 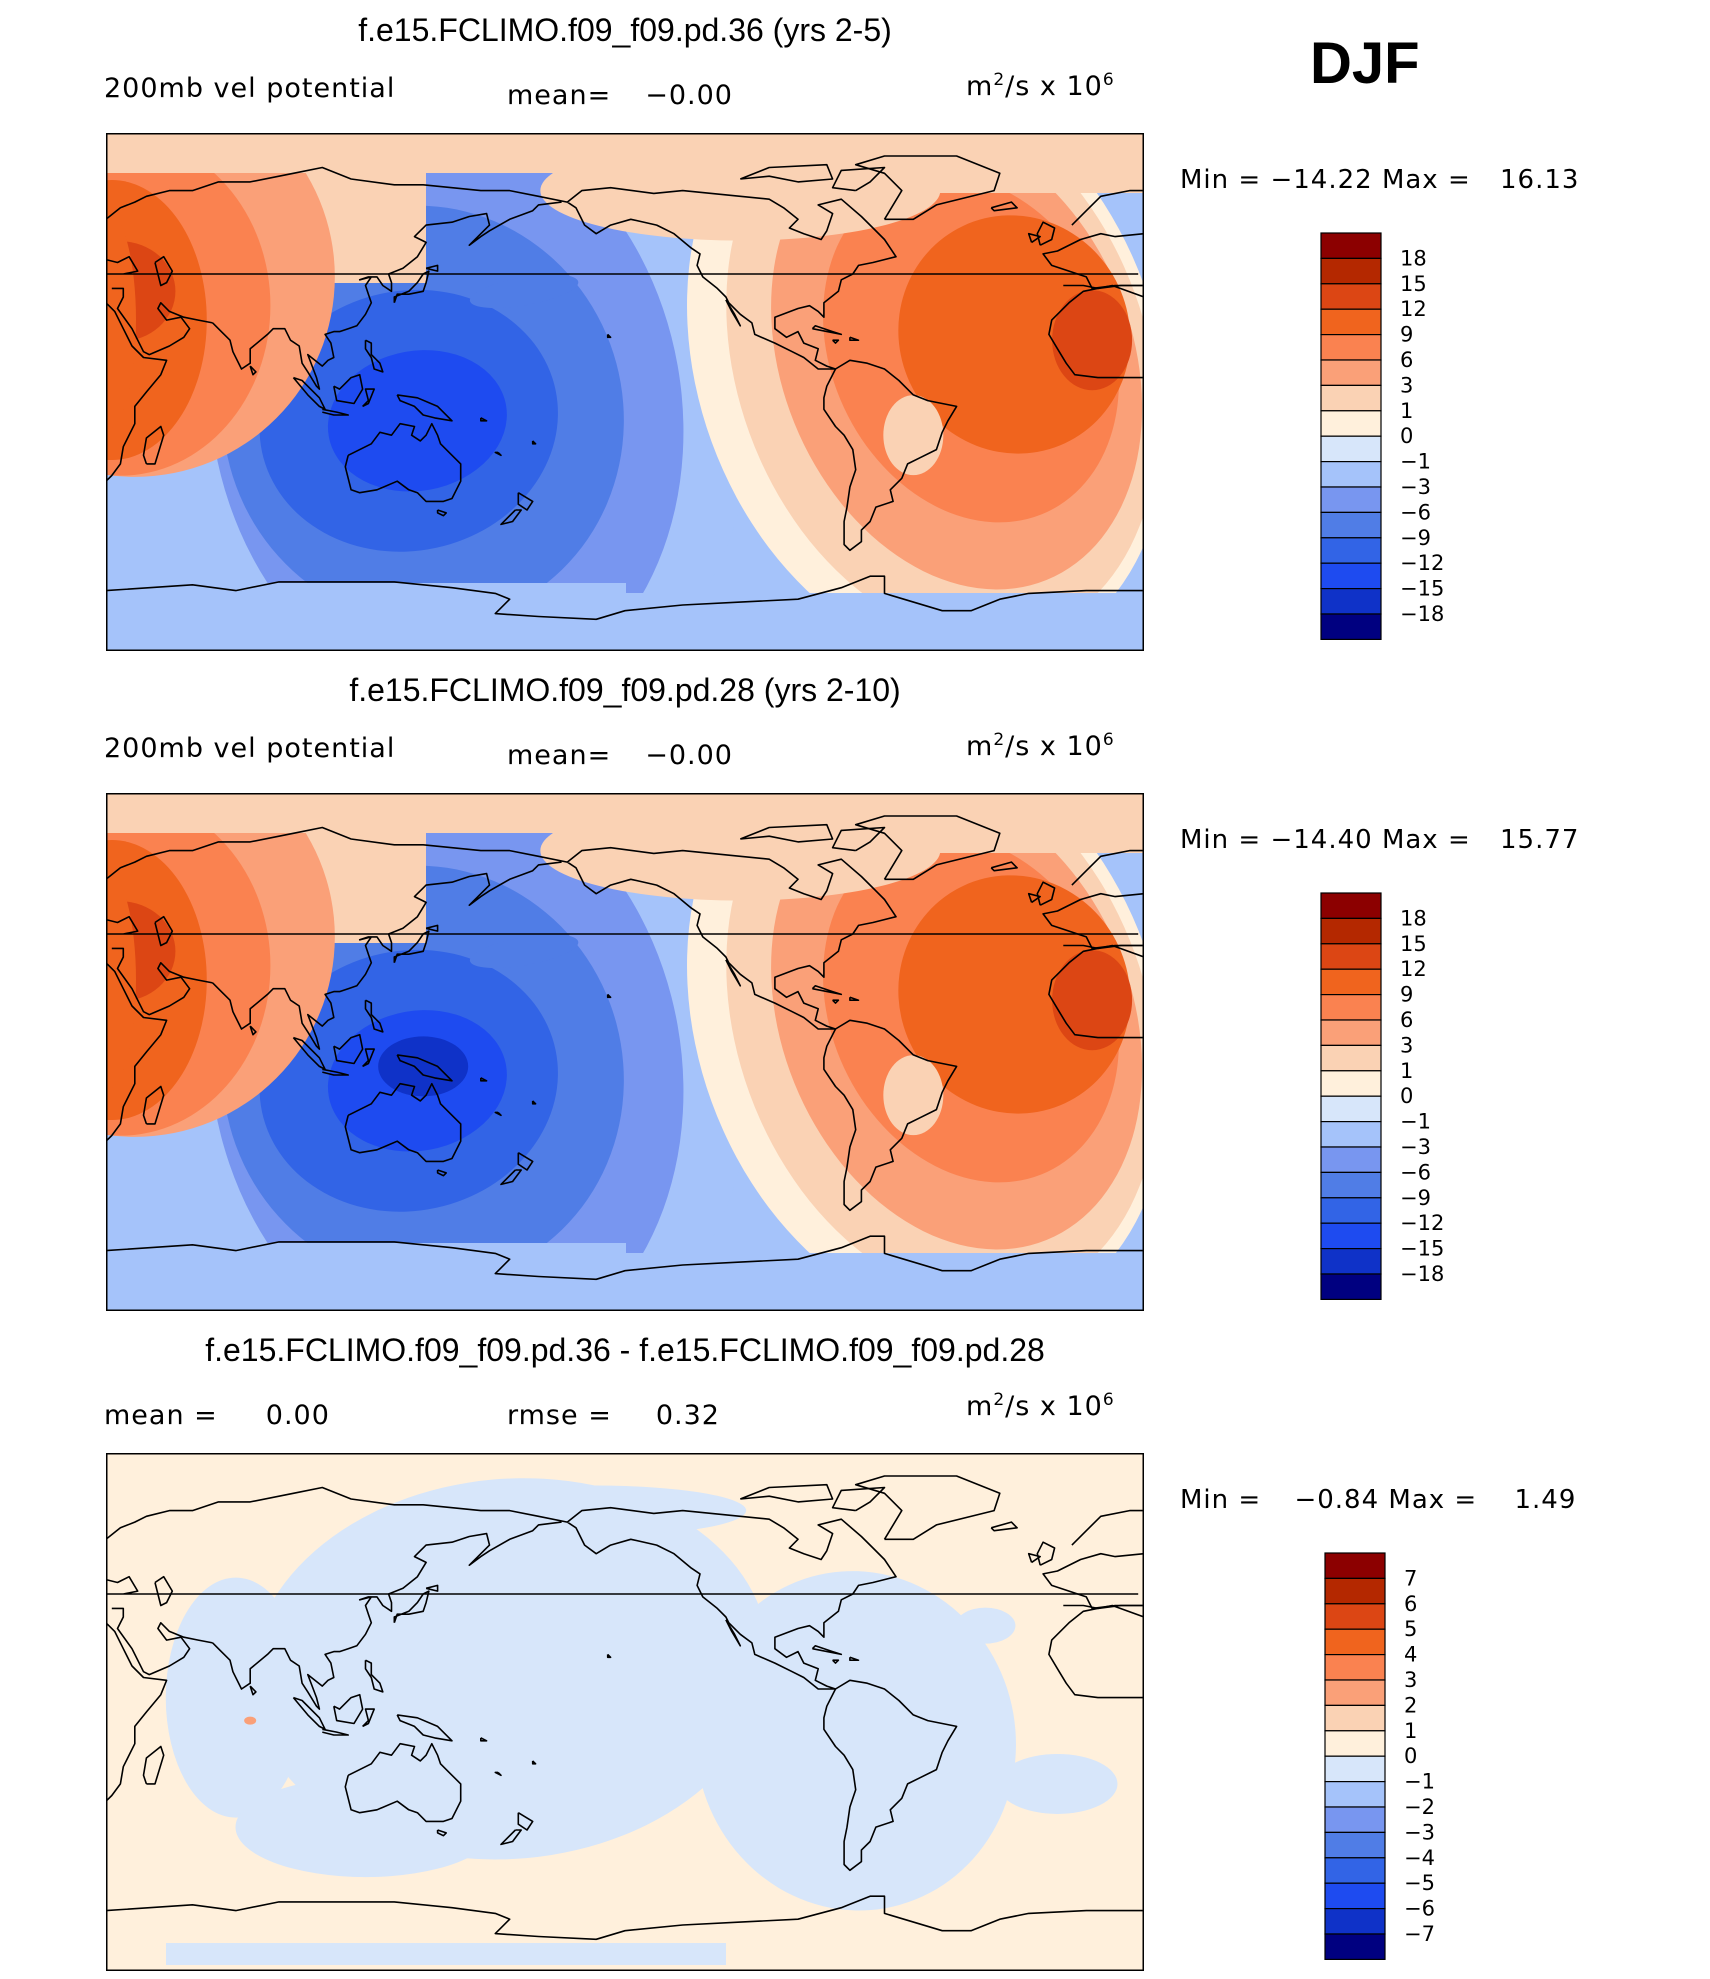 What do you see at coordinates (1406, 385) in the screenshot?
I see `colorbar-tick-label: 3` at bounding box center [1406, 385].